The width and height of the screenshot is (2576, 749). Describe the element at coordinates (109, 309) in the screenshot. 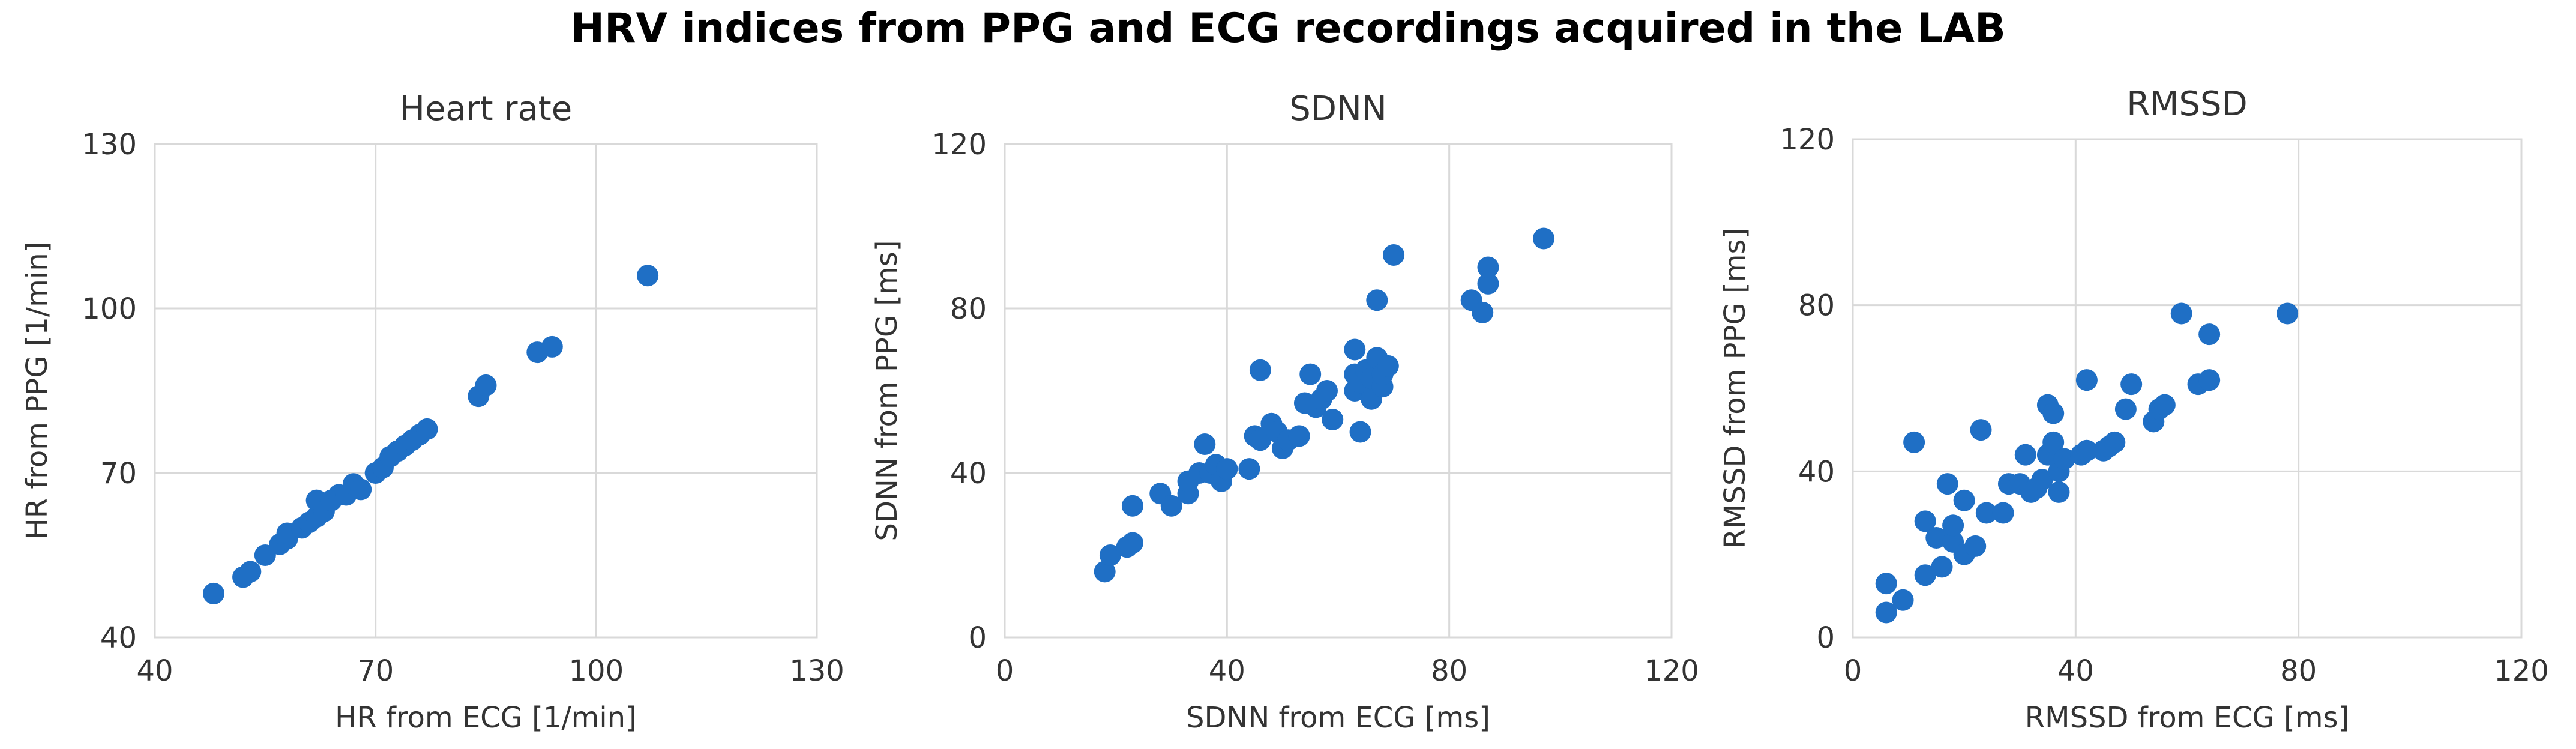

I see `heart-rate-y-tick-label: 100` at that location.